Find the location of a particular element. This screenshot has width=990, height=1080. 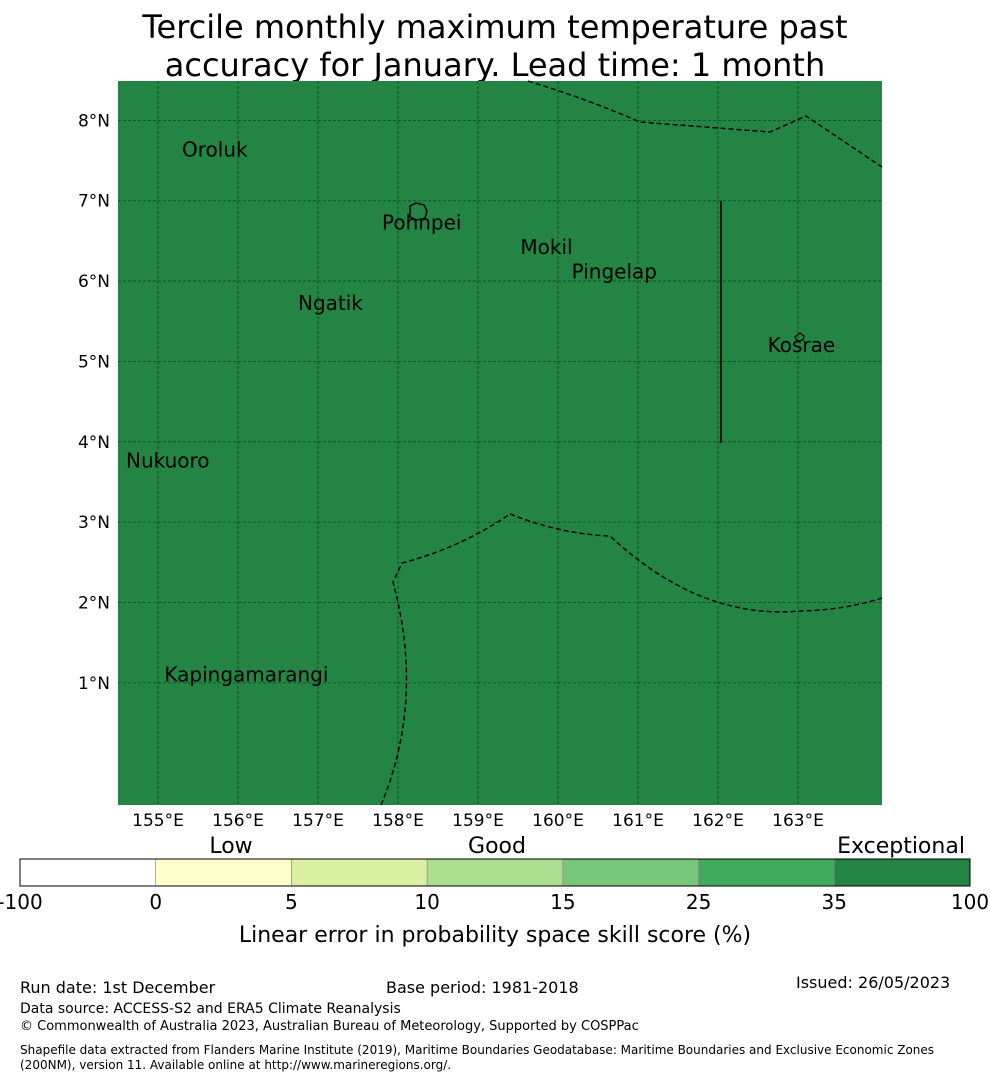

colorbar-bin--100-to-0 is located at coordinates (88, 872).